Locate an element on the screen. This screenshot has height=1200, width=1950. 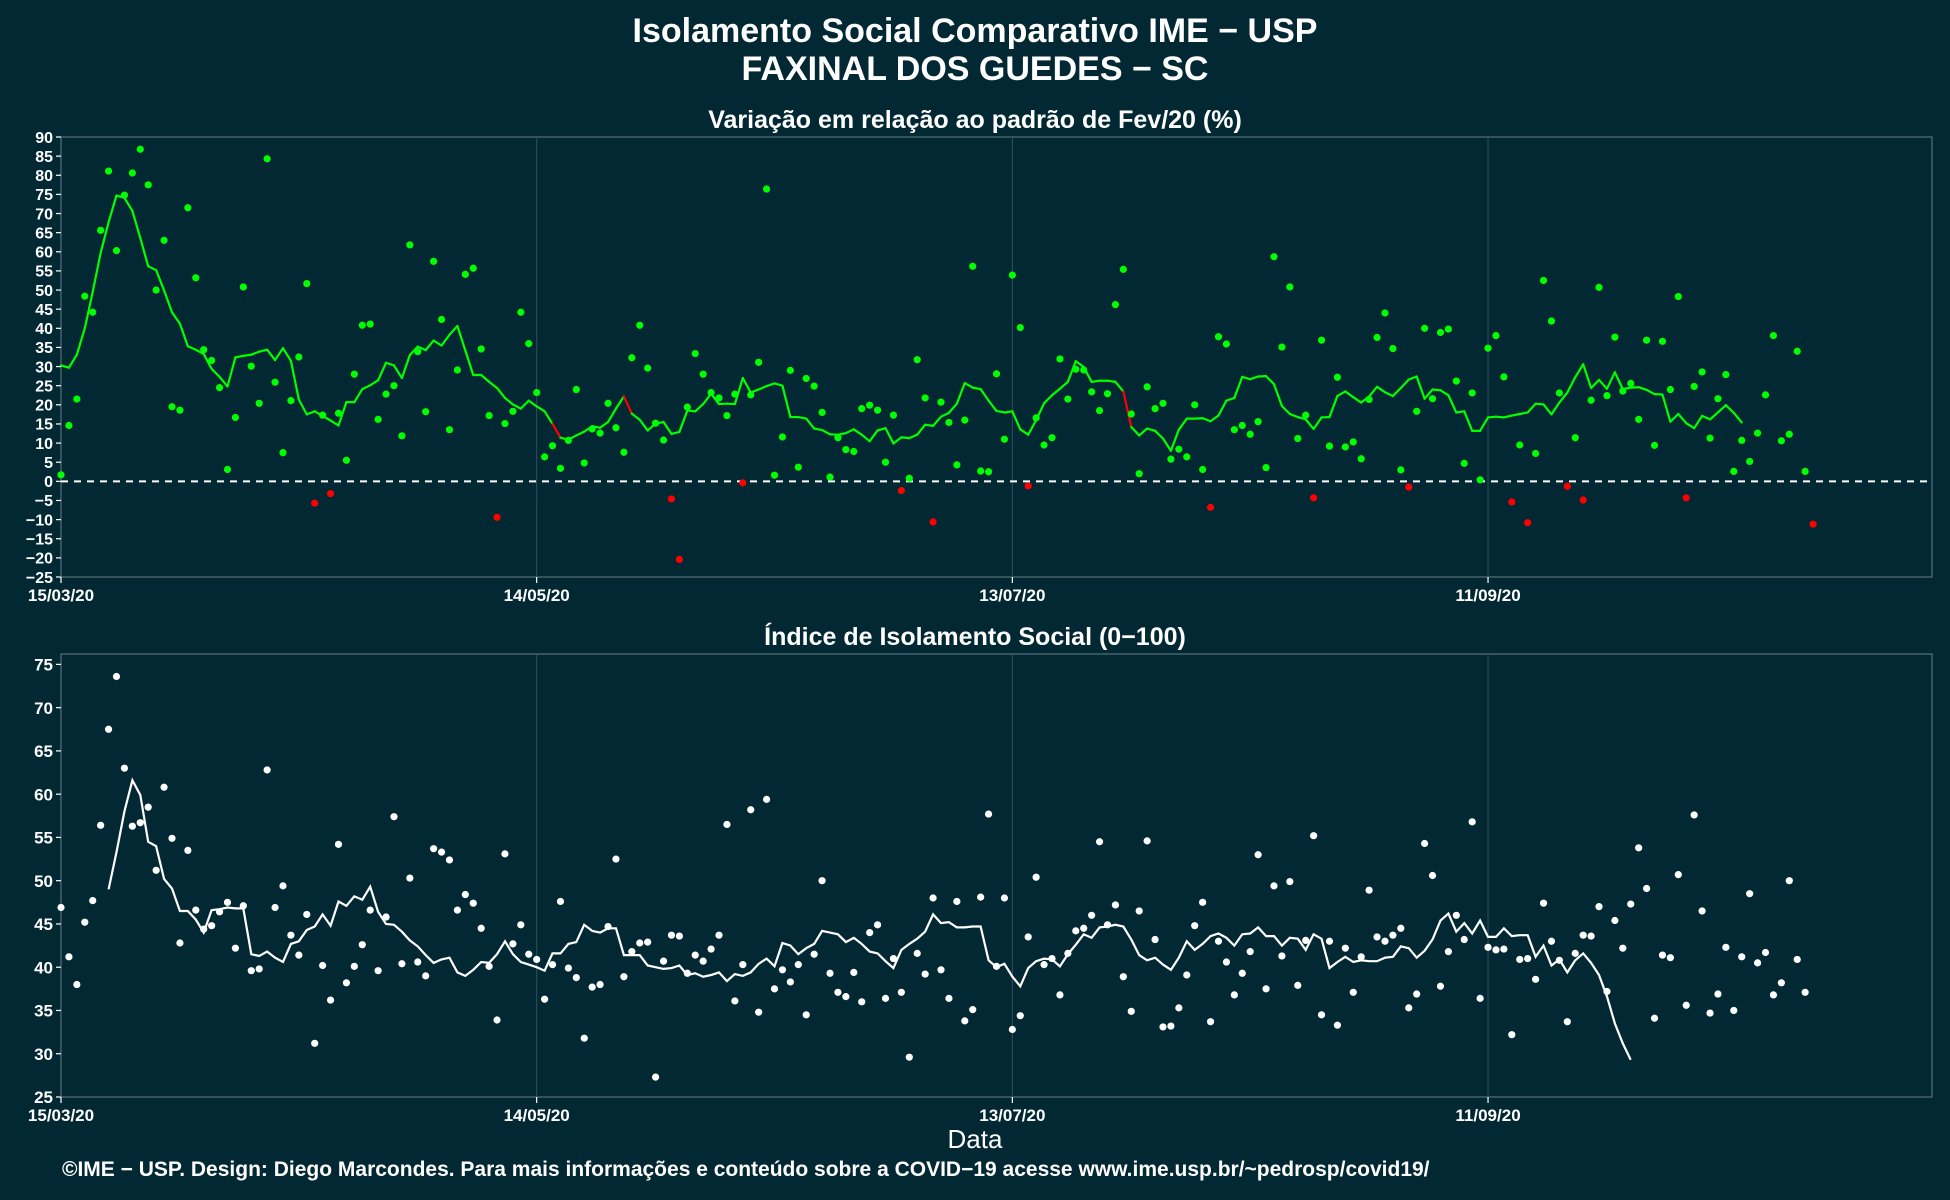
x-tick-label: 11/09/20 is located at coordinates (1487, 1115).